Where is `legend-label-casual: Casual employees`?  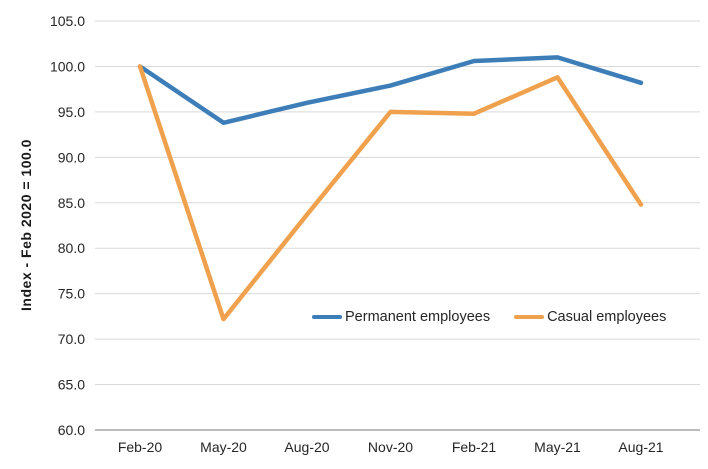 legend-label-casual: Casual employees is located at coordinates (607, 317).